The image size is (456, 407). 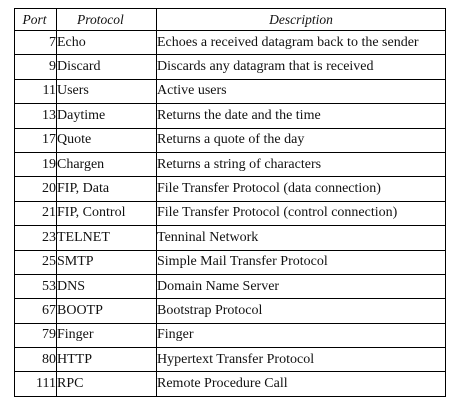 What do you see at coordinates (301, 384) in the screenshot?
I see `description-cell: Remote Procedure Call` at bounding box center [301, 384].